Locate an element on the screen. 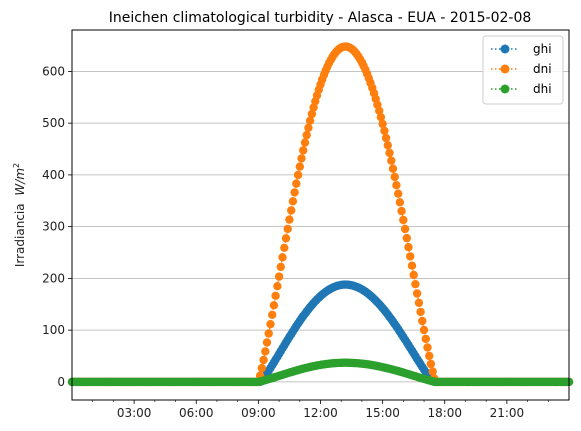 This screenshot has width=581, height=431. x-tick-label: 18:00 is located at coordinates (444, 413).